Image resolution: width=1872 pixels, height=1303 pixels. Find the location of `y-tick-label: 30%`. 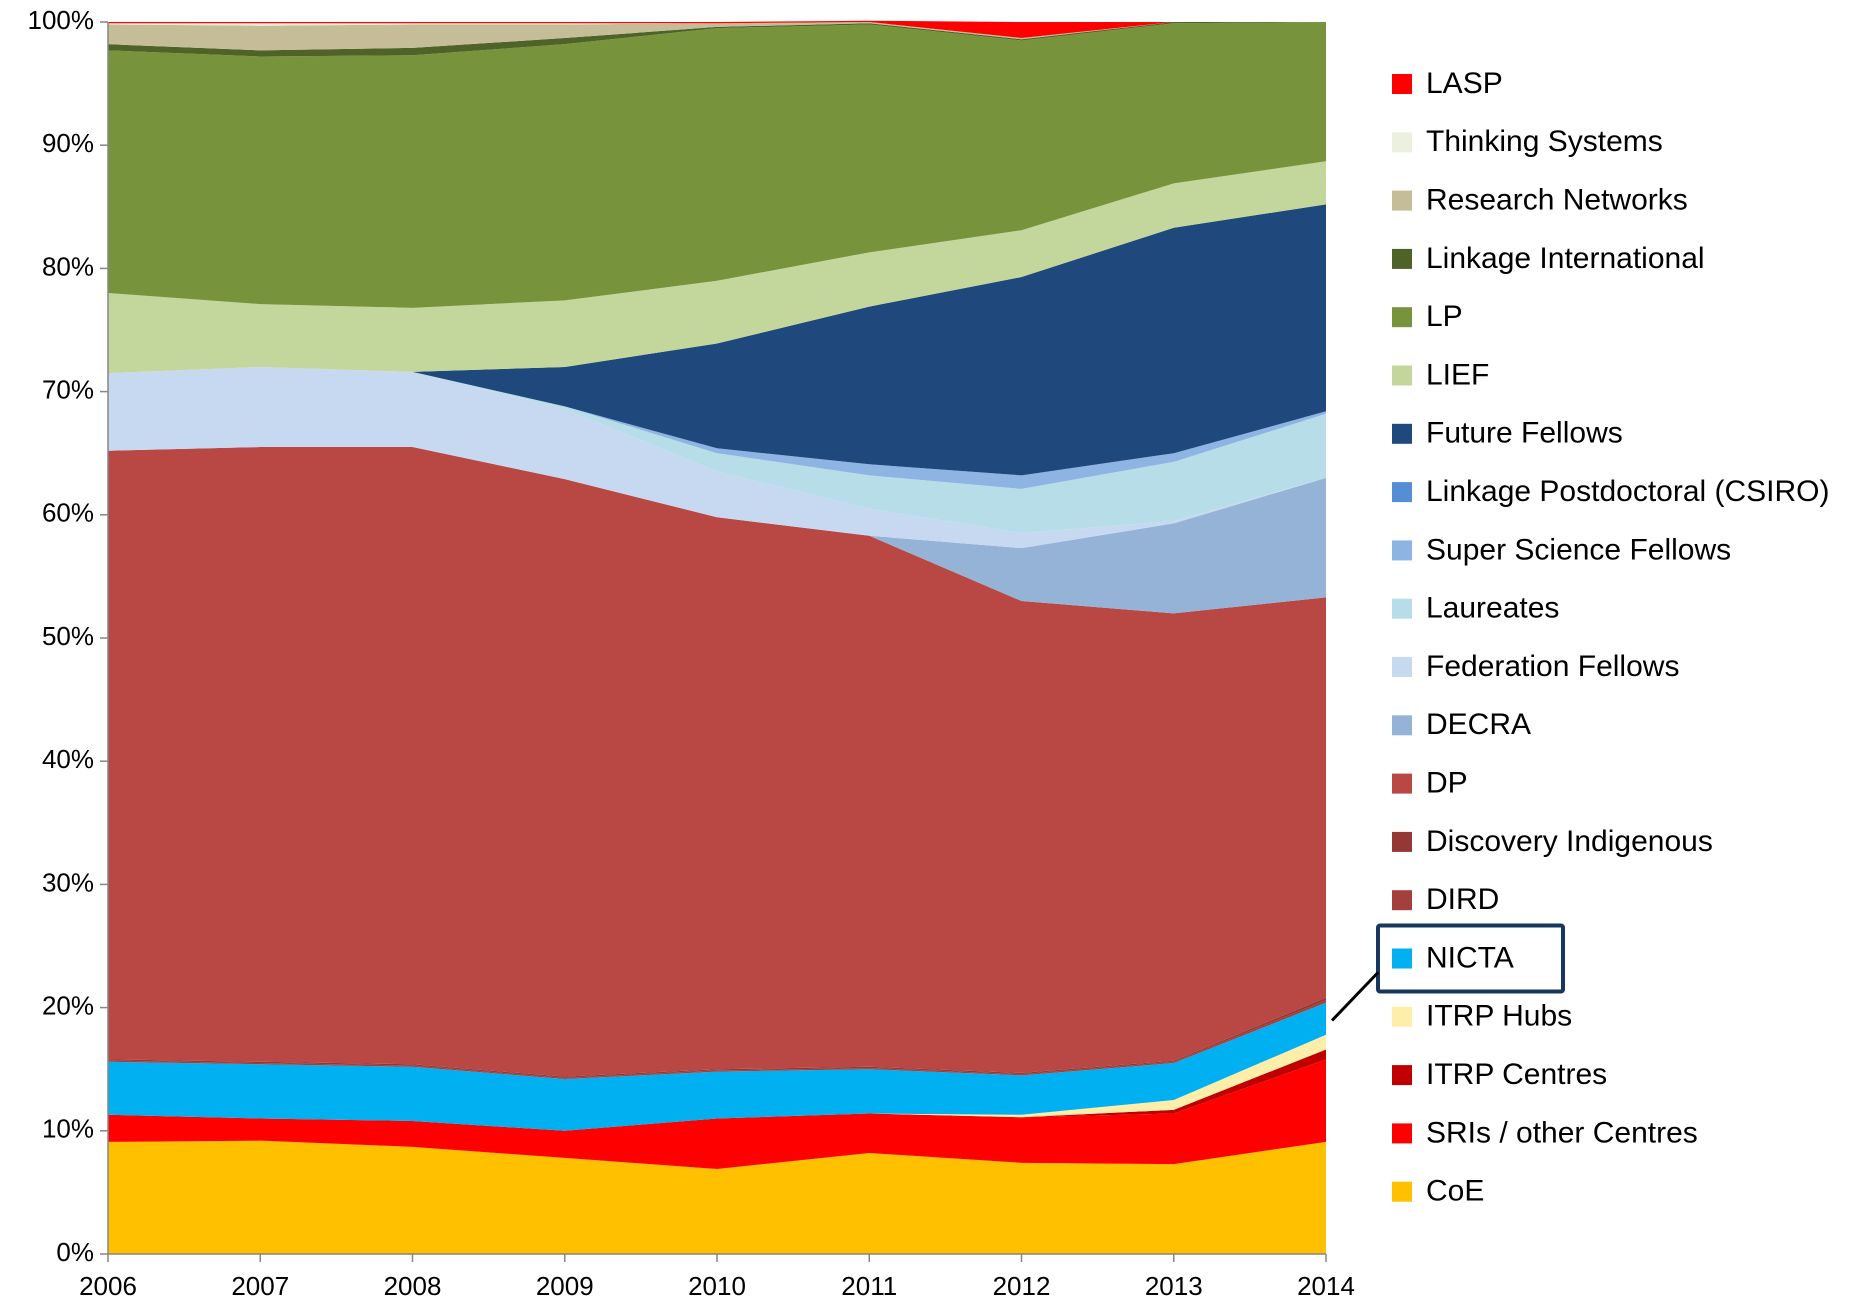

y-tick-label: 30% is located at coordinates (68, 882).